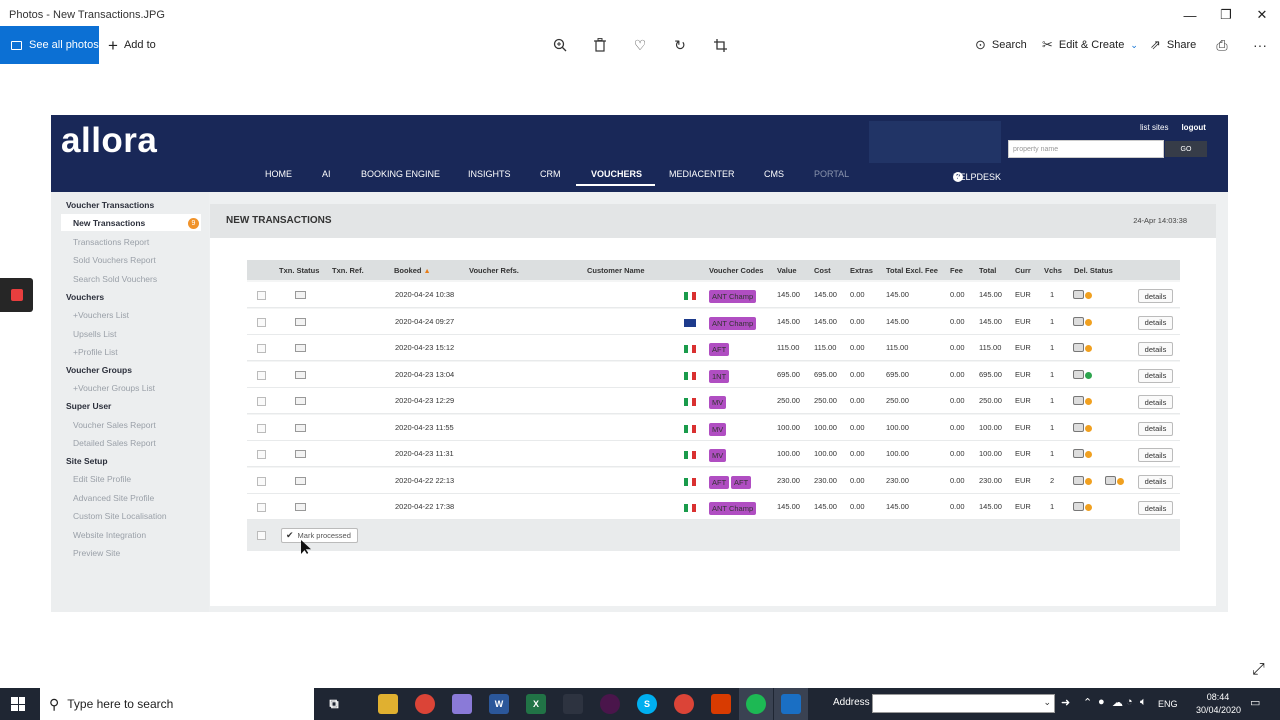 This screenshot has height=720, width=1280. Describe the element at coordinates (412, 270) in the screenshot. I see `col-booked: Booked ▲` at that location.